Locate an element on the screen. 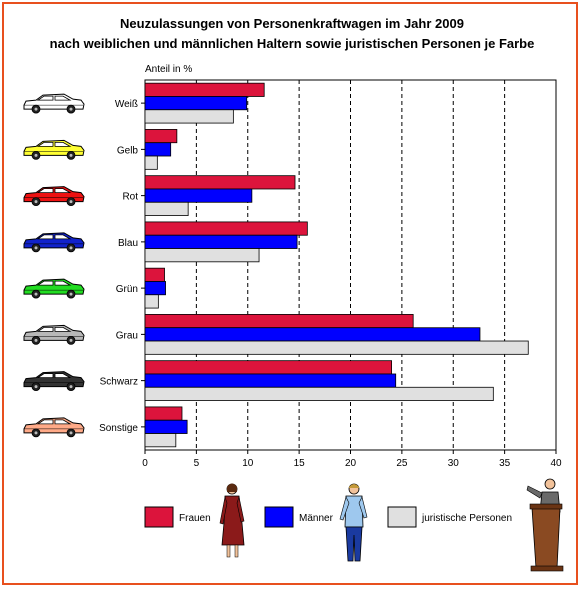  man-figure is located at coordinates (353, 522).